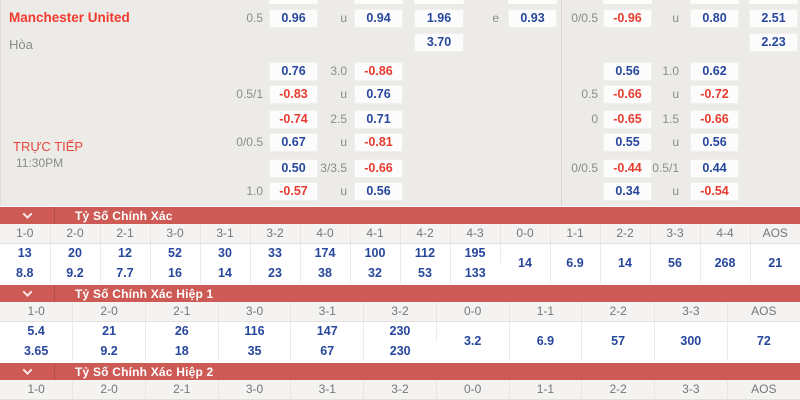 Image resolution: width=800 pixels, height=400 pixels. What do you see at coordinates (293, 18) in the screenshot?
I see `odds-box: 0.96` at bounding box center [293, 18].